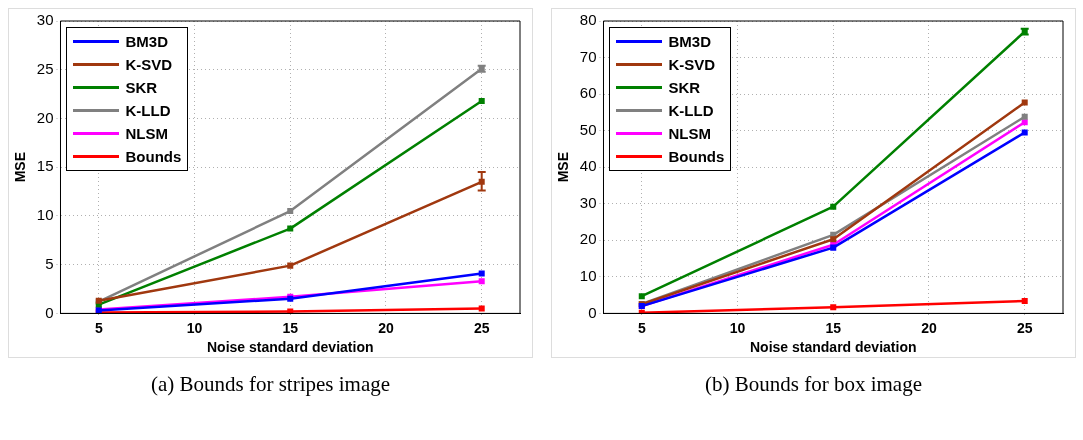 The width and height of the screenshot is (1083, 440). What do you see at coordinates (270, 384) in the screenshot?
I see `text: (a) Bounds for stripes image` at bounding box center [270, 384].